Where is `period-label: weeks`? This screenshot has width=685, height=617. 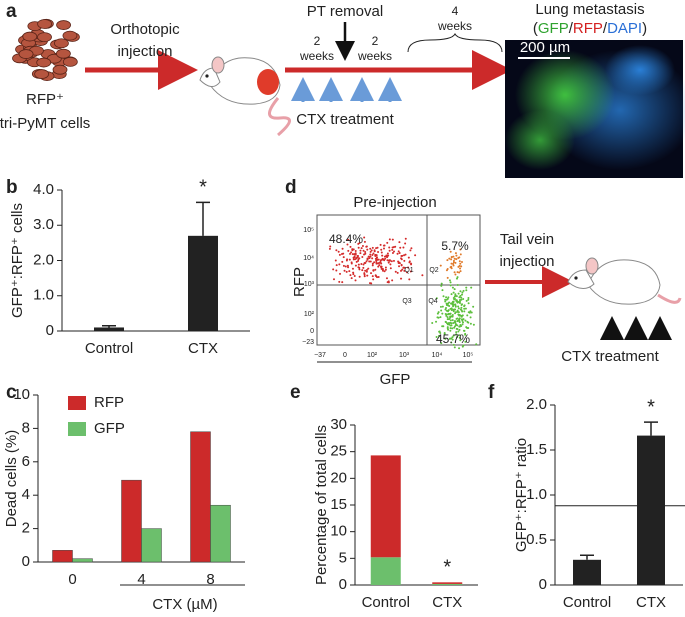 period-label: weeks is located at coordinates (374, 56).